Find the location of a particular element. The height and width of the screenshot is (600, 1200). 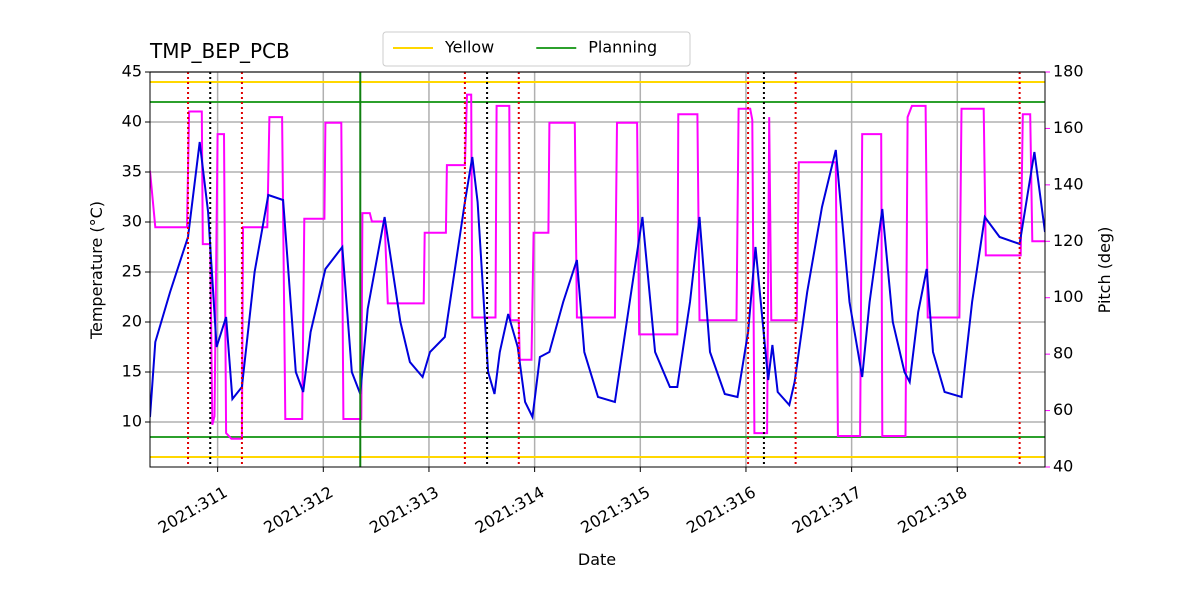

y-axis-label: Temperature (°C) is located at coordinates (96, 270).